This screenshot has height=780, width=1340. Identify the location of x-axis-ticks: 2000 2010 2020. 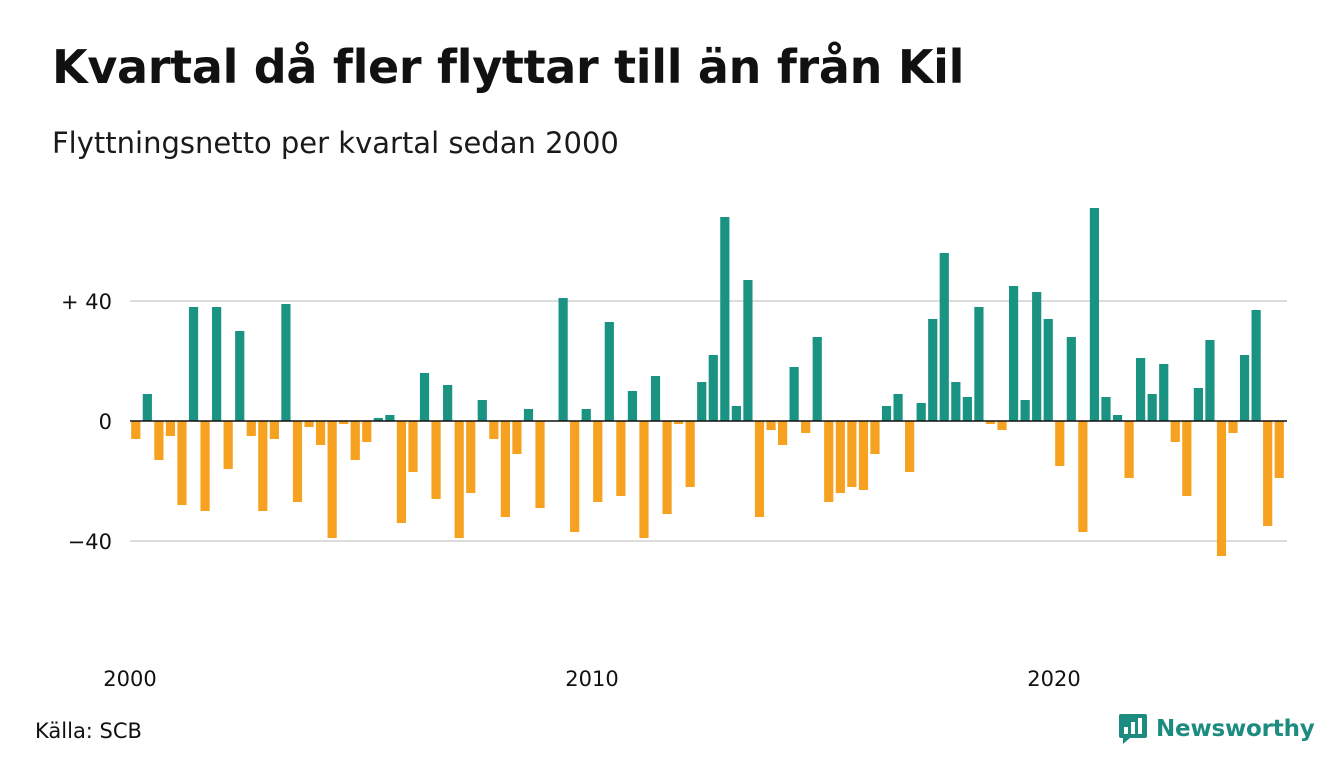
(591, 679).